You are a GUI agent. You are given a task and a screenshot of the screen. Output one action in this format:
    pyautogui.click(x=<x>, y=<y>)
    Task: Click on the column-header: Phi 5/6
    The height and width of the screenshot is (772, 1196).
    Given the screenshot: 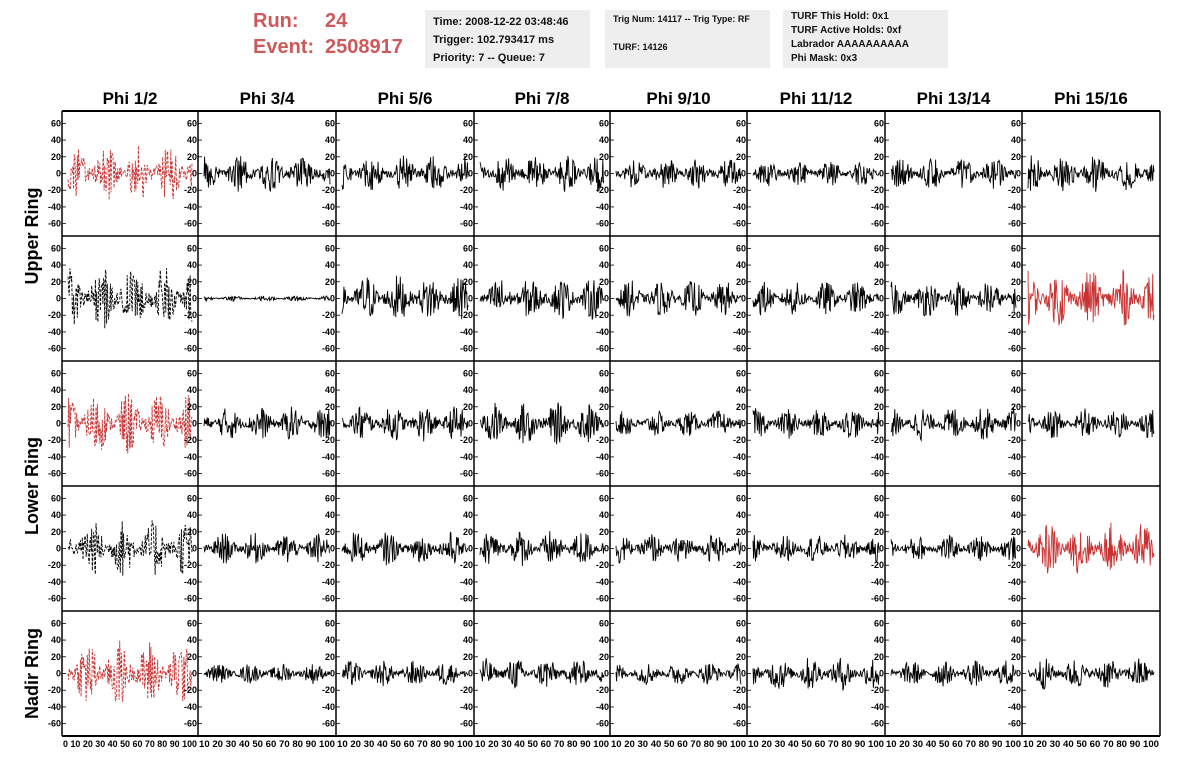 What is the action you would take?
    pyautogui.click(x=405, y=98)
    